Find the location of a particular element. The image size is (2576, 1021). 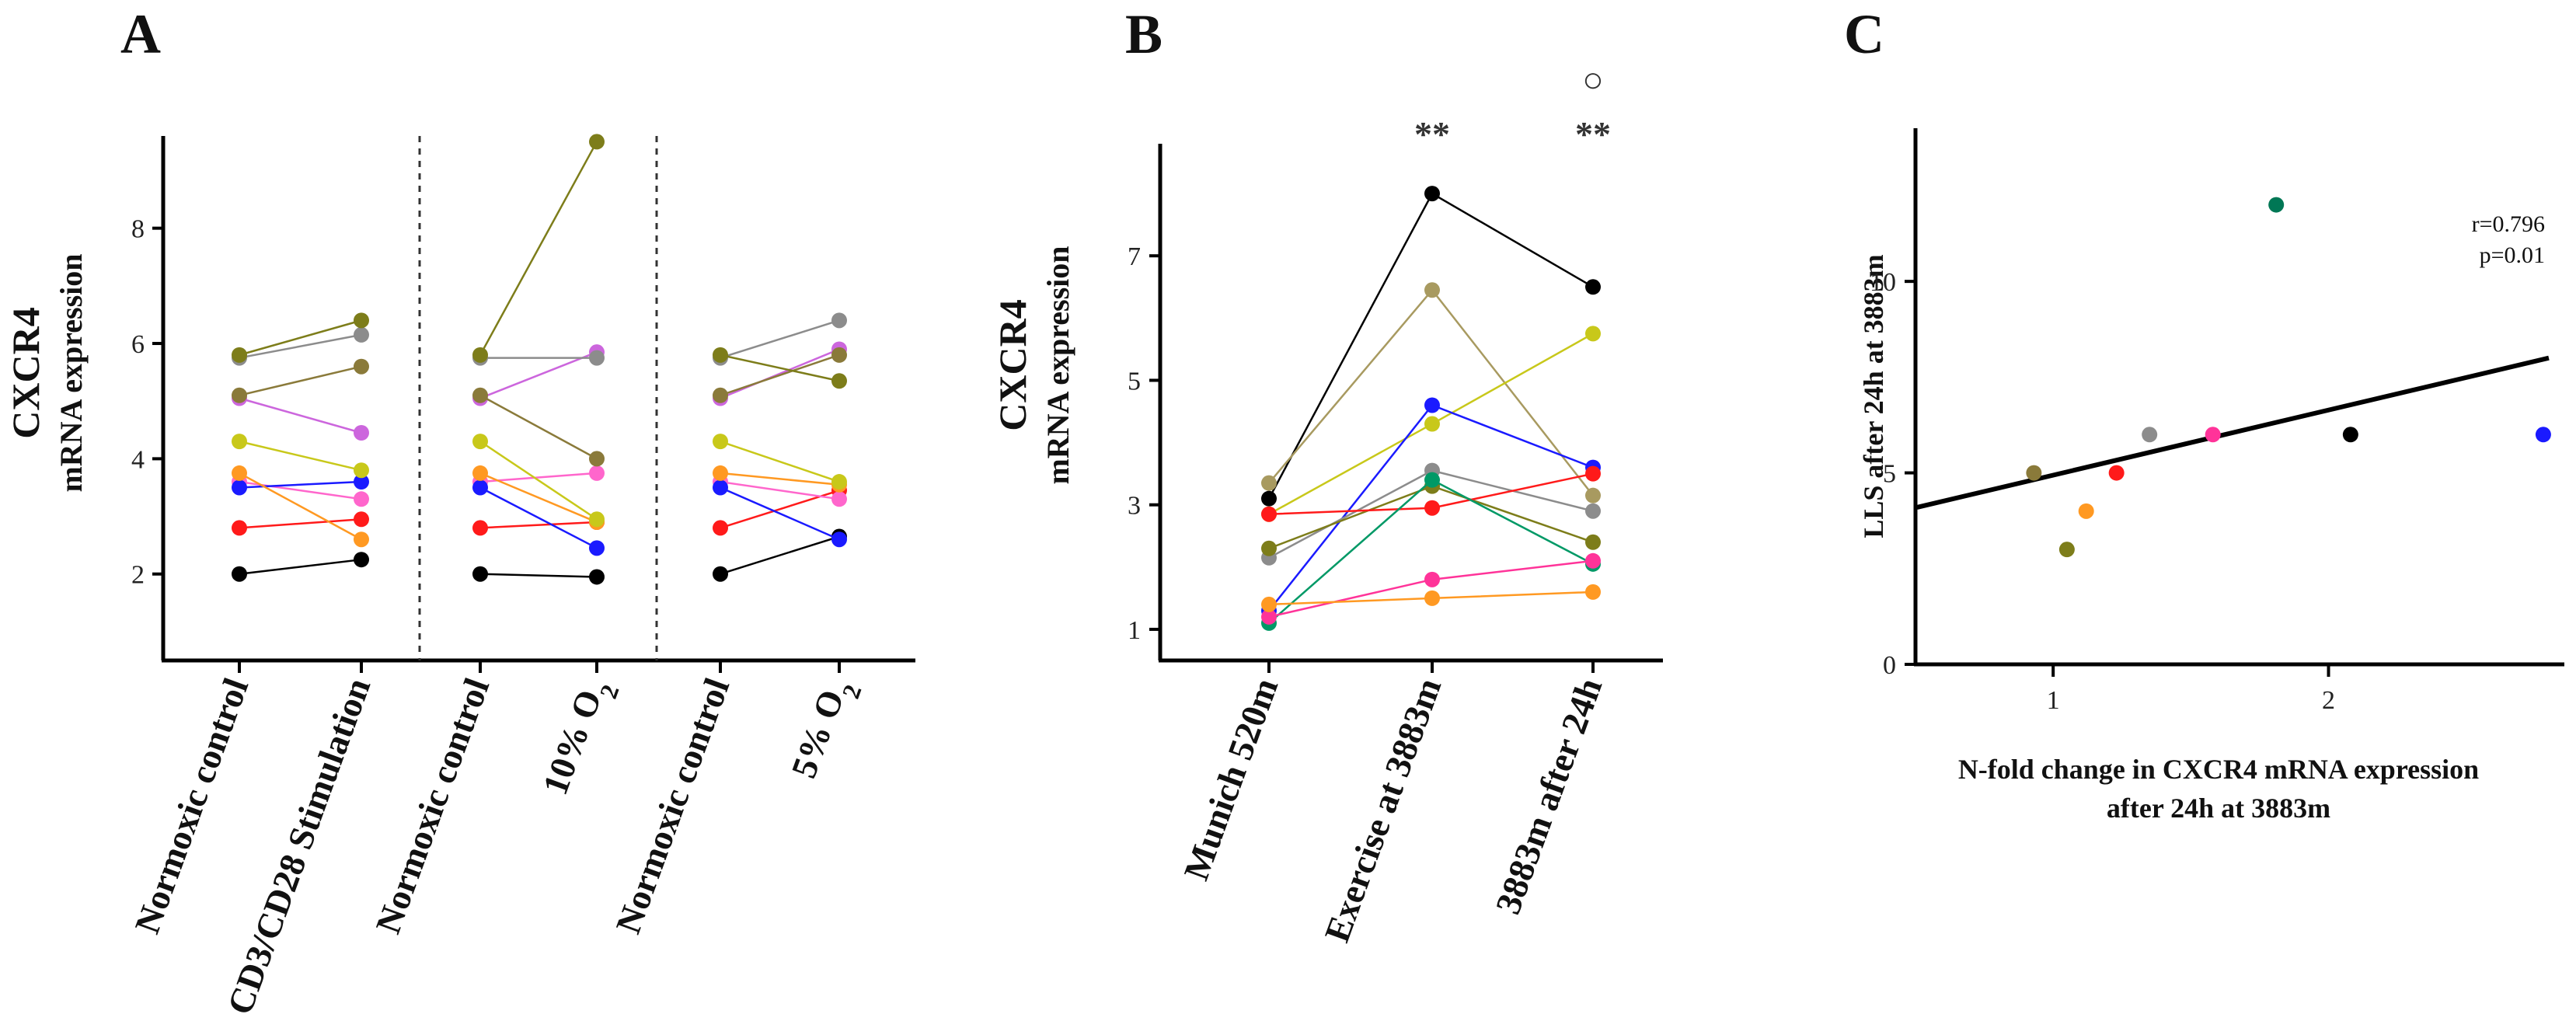

panel-B-significance-stars: ** is located at coordinates (1593, 134).